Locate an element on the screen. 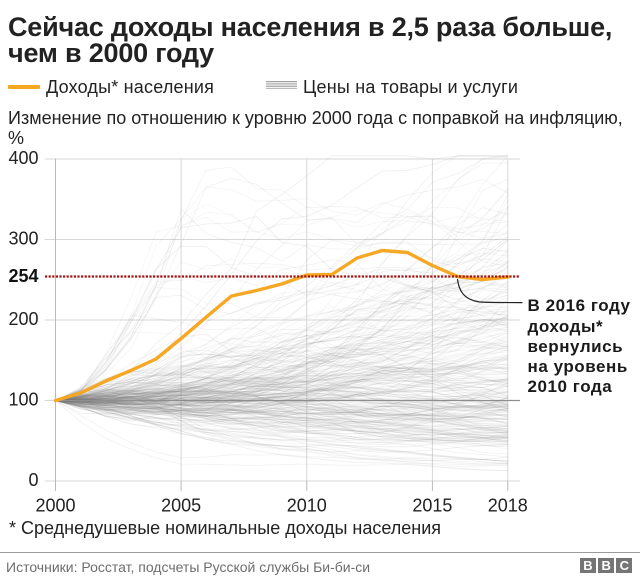 The image size is (640, 580). svg-text: 200 is located at coordinates (23, 319).